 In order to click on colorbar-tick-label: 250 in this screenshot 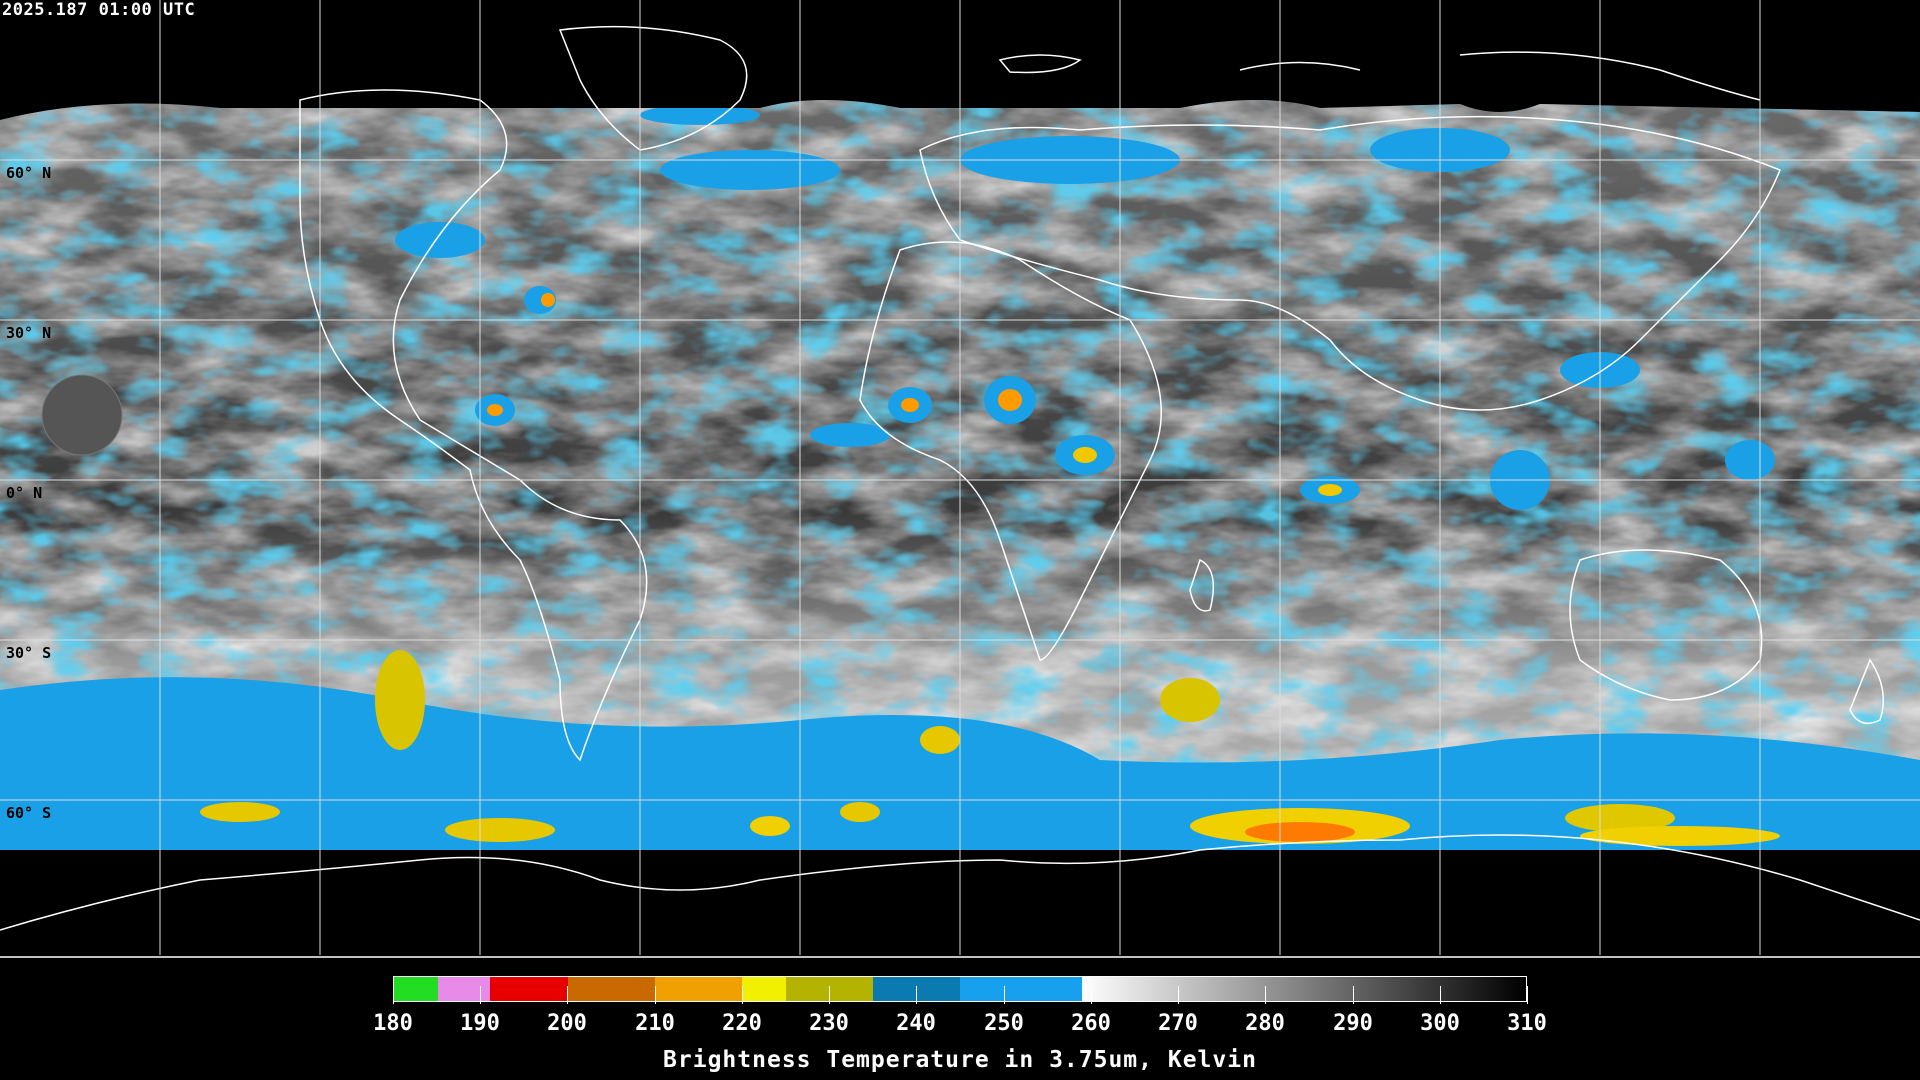, I will do `click(1004, 1023)`.